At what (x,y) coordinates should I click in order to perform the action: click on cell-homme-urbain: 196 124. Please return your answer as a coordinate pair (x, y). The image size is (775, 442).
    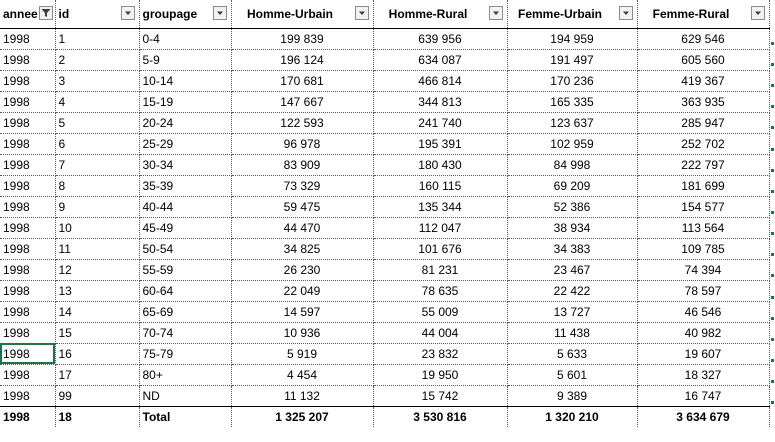
    Looking at the image, I should click on (302, 60).